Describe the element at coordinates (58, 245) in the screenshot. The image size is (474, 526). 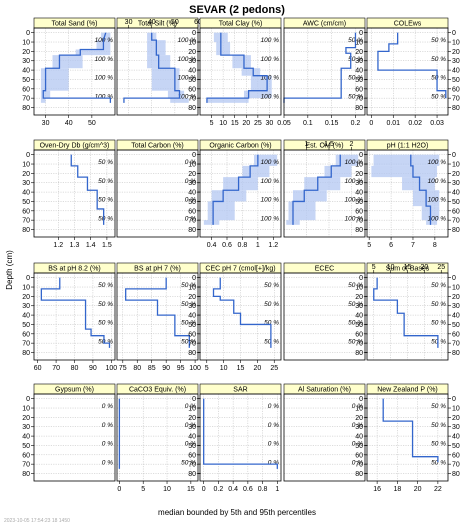
I see `x-tick-label: 1.2` at that location.